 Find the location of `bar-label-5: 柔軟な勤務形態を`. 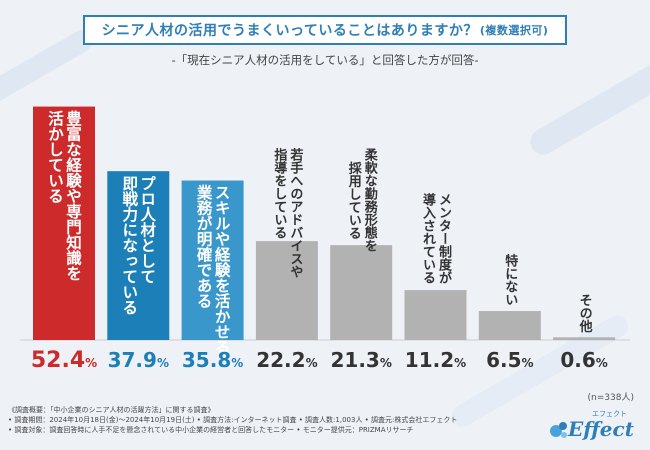

bar-label-5: 柔軟な勤務形態を is located at coordinates (370, 200).